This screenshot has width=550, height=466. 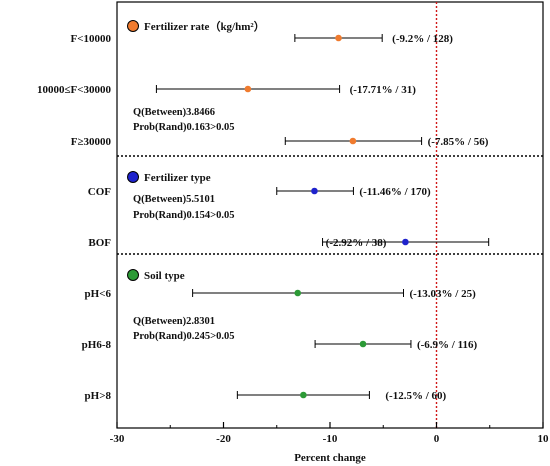 I want to click on stat-q-between: Q(Between)3.8466, so click(x=174, y=112).